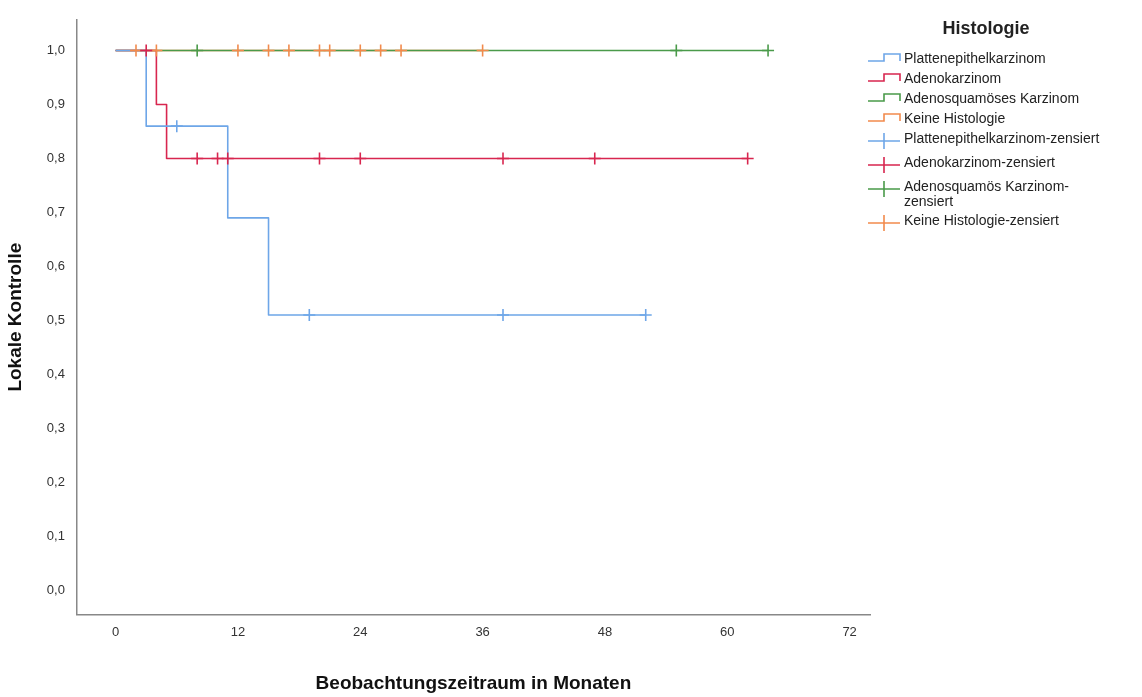 The width and height of the screenshot is (1142, 697). I want to click on x-tick-label: 0, so click(115, 631).